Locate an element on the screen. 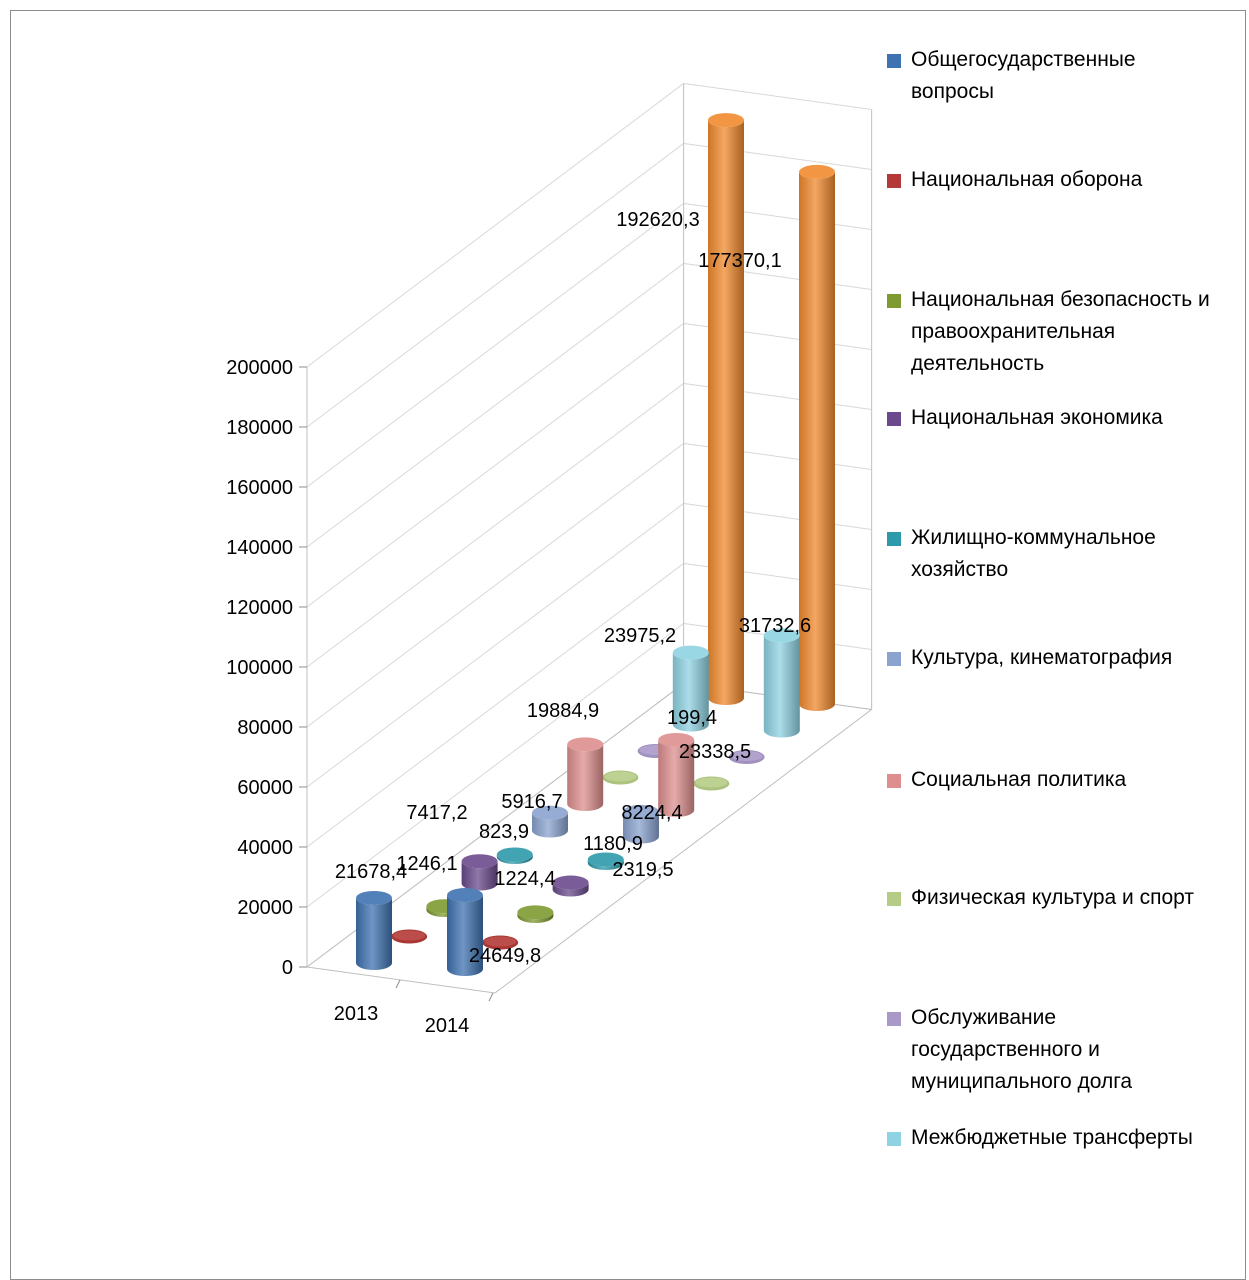  data-label: 23975,2 is located at coordinates (640, 636).